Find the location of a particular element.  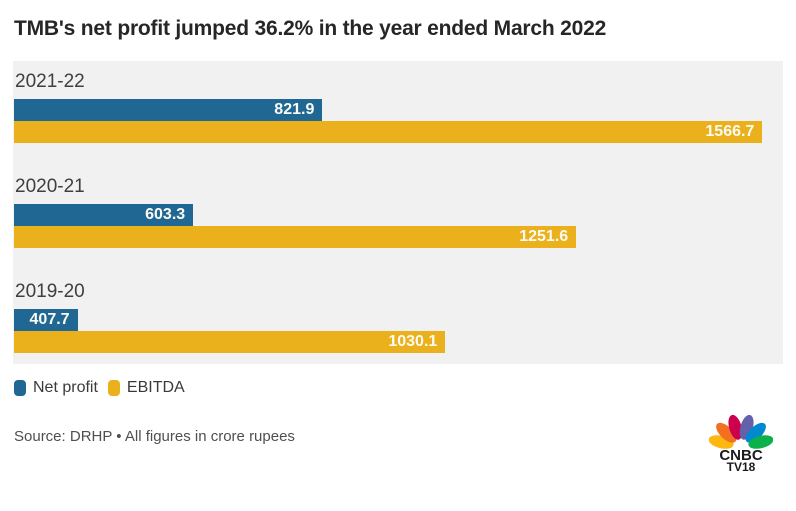

bar-ebitda: 1566.7 is located at coordinates (388, 132).